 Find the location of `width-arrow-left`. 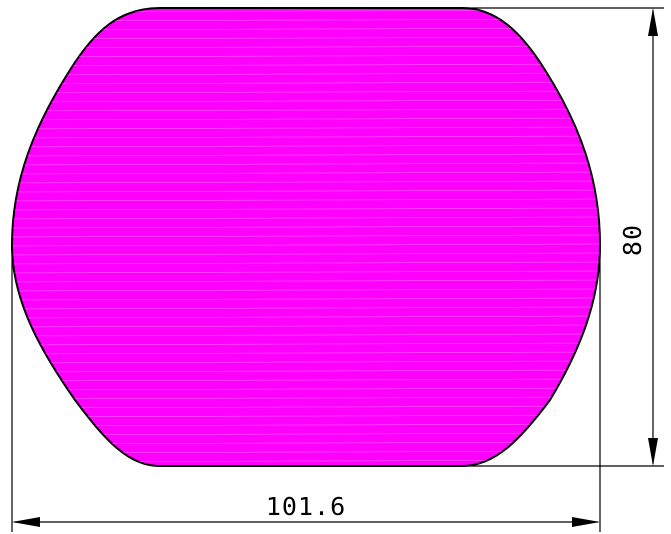

width-arrow-left is located at coordinates (26, 522).